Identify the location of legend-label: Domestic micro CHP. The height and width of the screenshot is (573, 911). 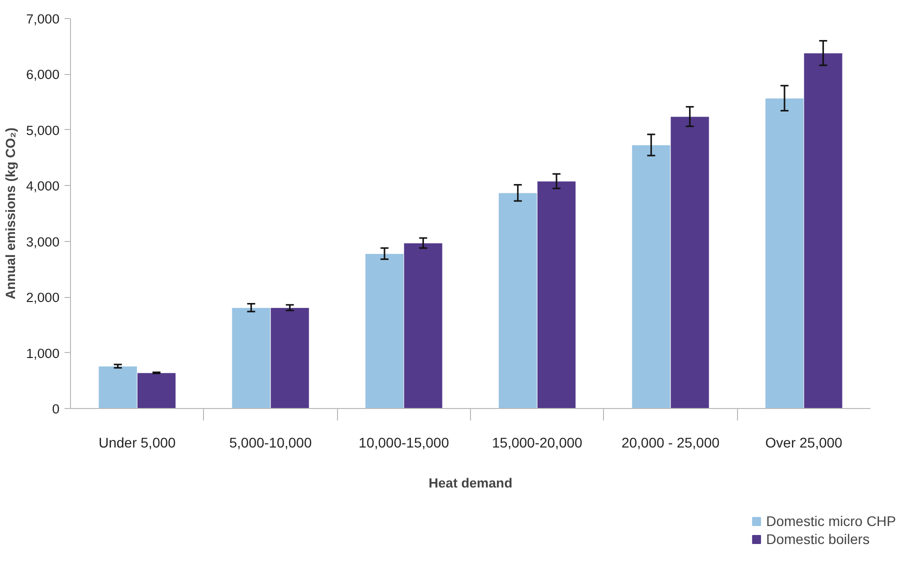
(831, 521).